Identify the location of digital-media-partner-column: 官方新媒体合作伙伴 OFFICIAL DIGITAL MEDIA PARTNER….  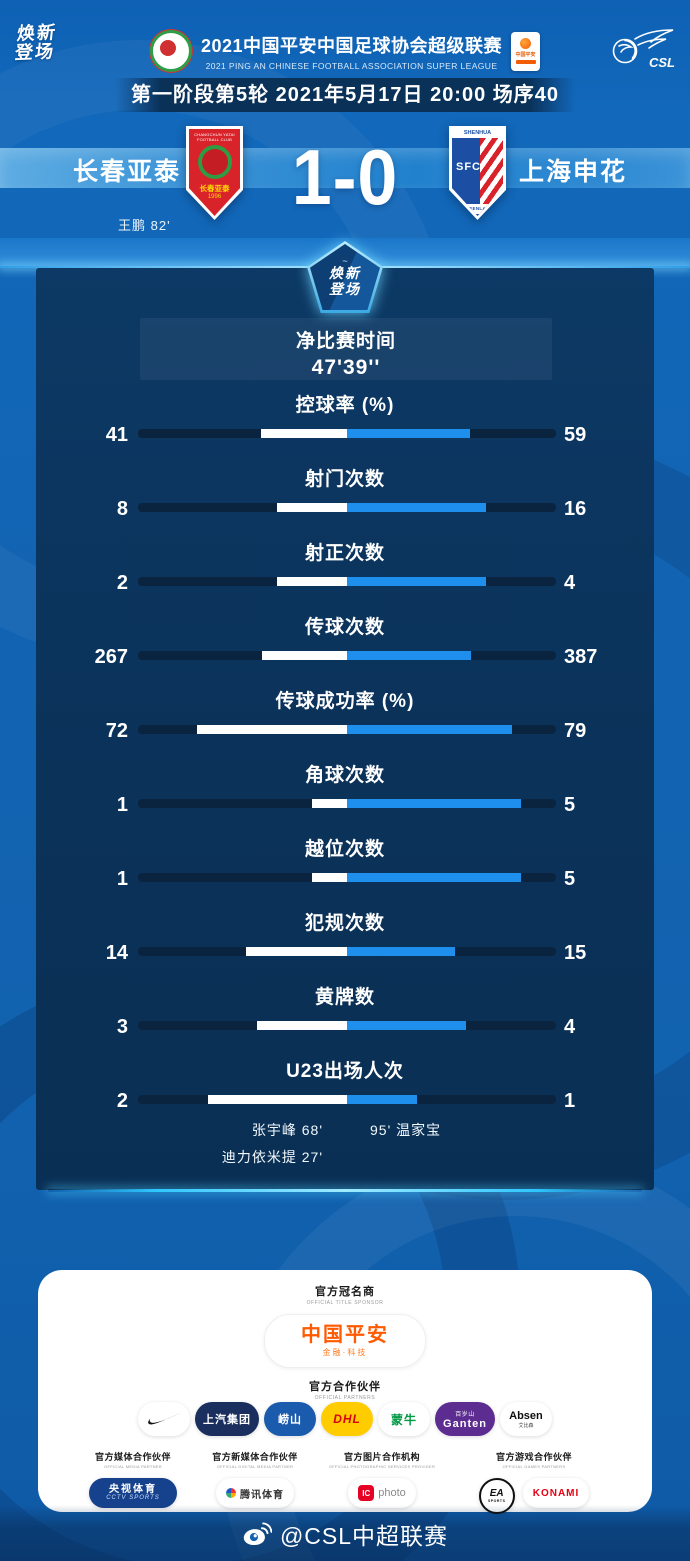
(255, 1479).